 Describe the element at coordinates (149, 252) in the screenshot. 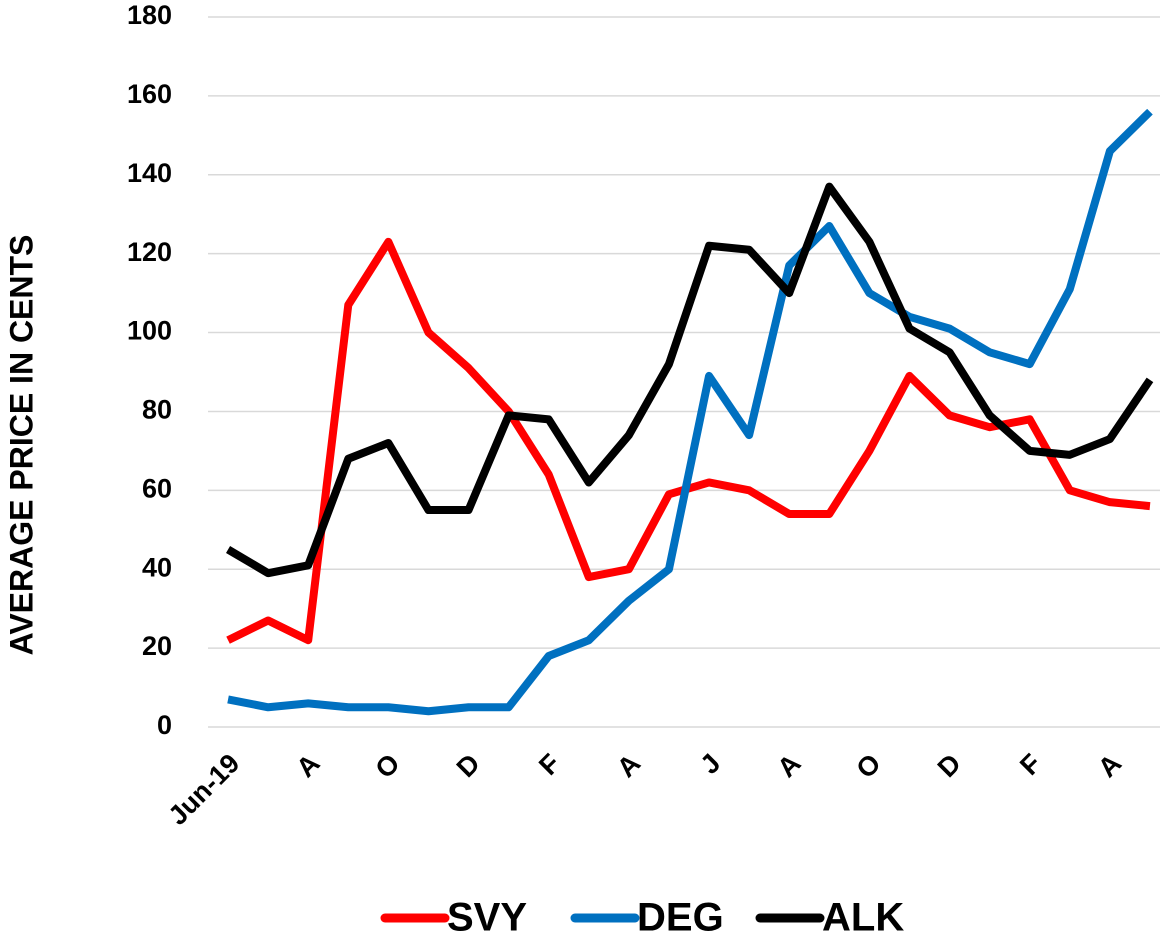

I see `y-tick-label: 120` at that location.